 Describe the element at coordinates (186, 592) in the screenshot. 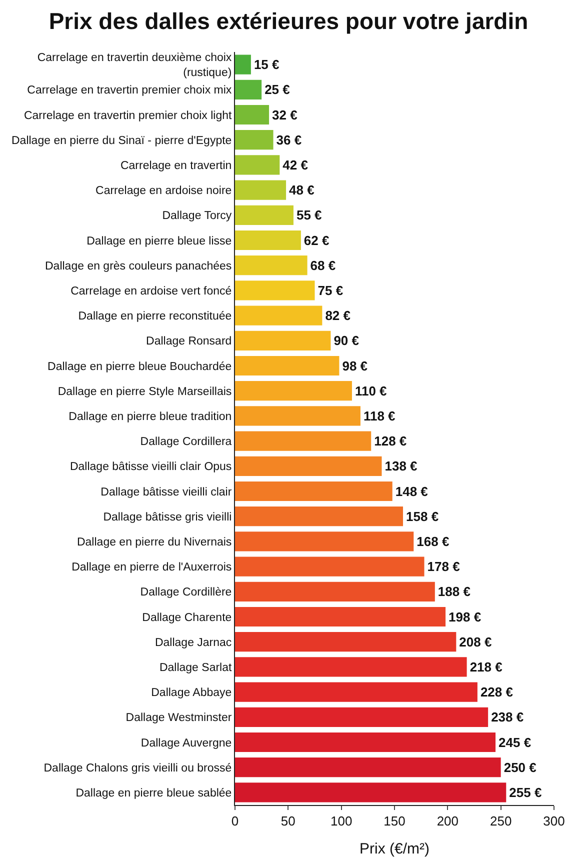

I see `y-tick-label: Dallage Cordillère` at that location.